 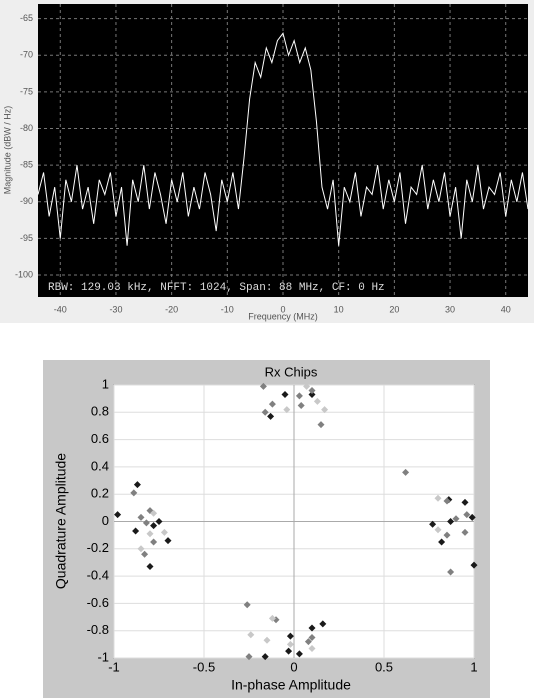 What do you see at coordinates (103, 656) in the screenshot?
I see `y-tick-label: -1` at bounding box center [103, 656].